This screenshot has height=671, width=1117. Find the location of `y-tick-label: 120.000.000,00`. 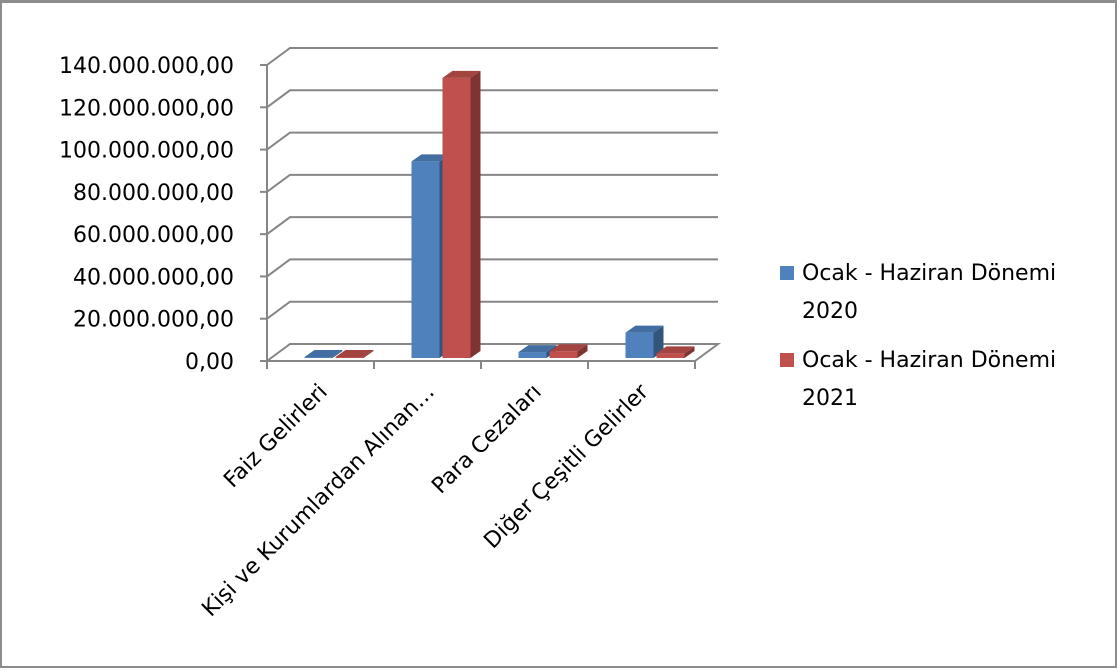

y-tick-label: 120.000.000,00 is located at coordinates (146, 108).